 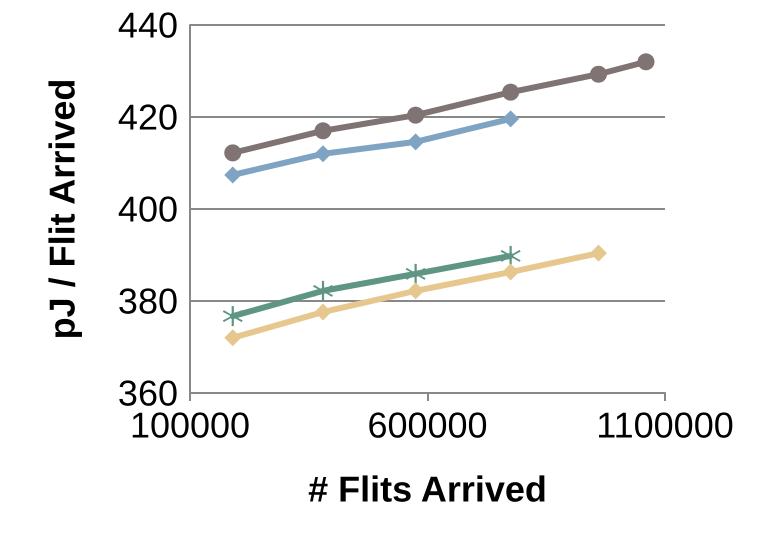 I want to click on y-tick-label: 400, so click(x=148, y=209).